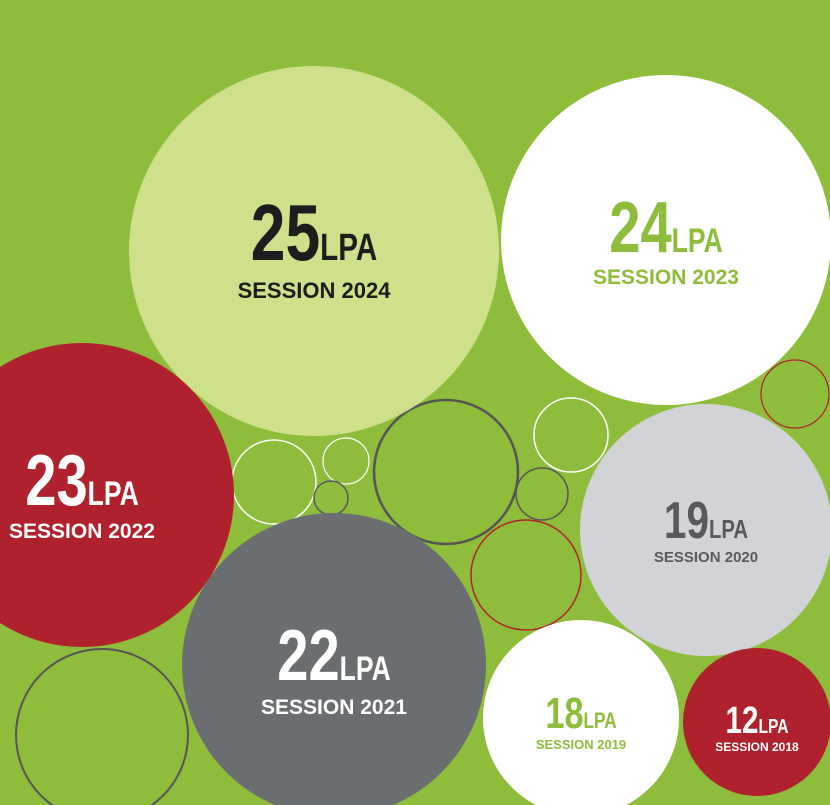  What do you see at coordinates (706, 557) in the screenshot?
I see `bubble-label: SESSION 2020` at bounding box center [706, 557].